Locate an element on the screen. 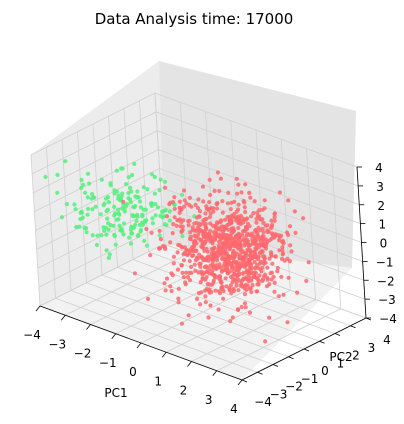 The height and width of the screenshot is (424, 404). x-tick-label: −2 is located at coordinates (83, 354).